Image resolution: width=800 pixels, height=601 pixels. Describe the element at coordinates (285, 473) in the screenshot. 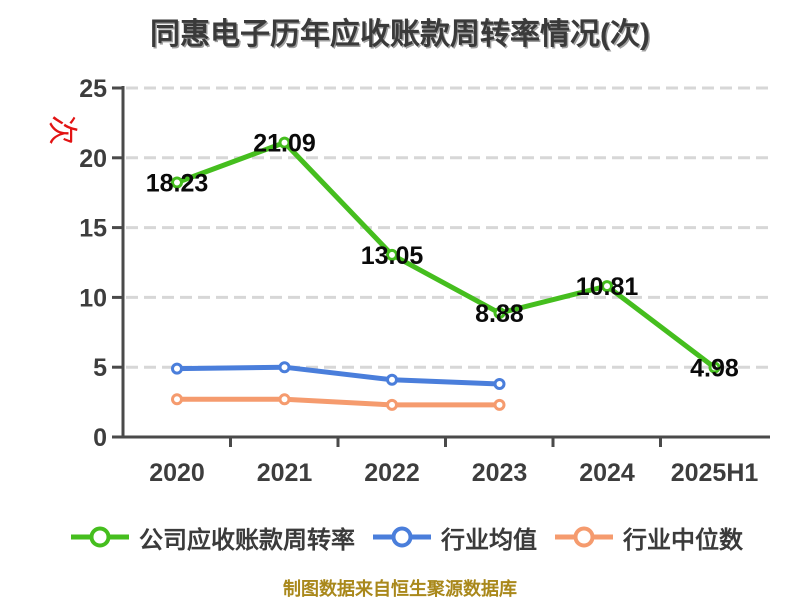

I see `x-axis-tick-label: 2021` at that location.